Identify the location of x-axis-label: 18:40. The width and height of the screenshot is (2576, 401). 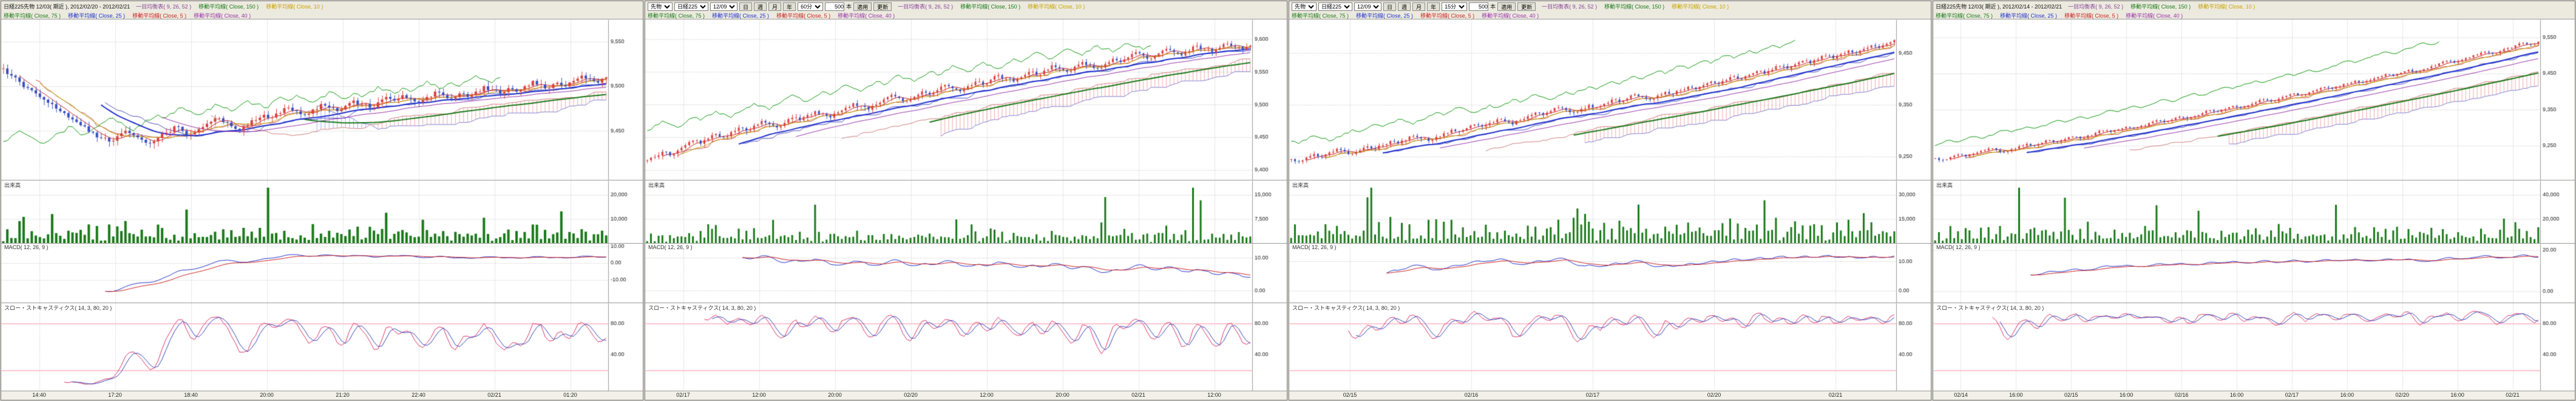
(191, 395).